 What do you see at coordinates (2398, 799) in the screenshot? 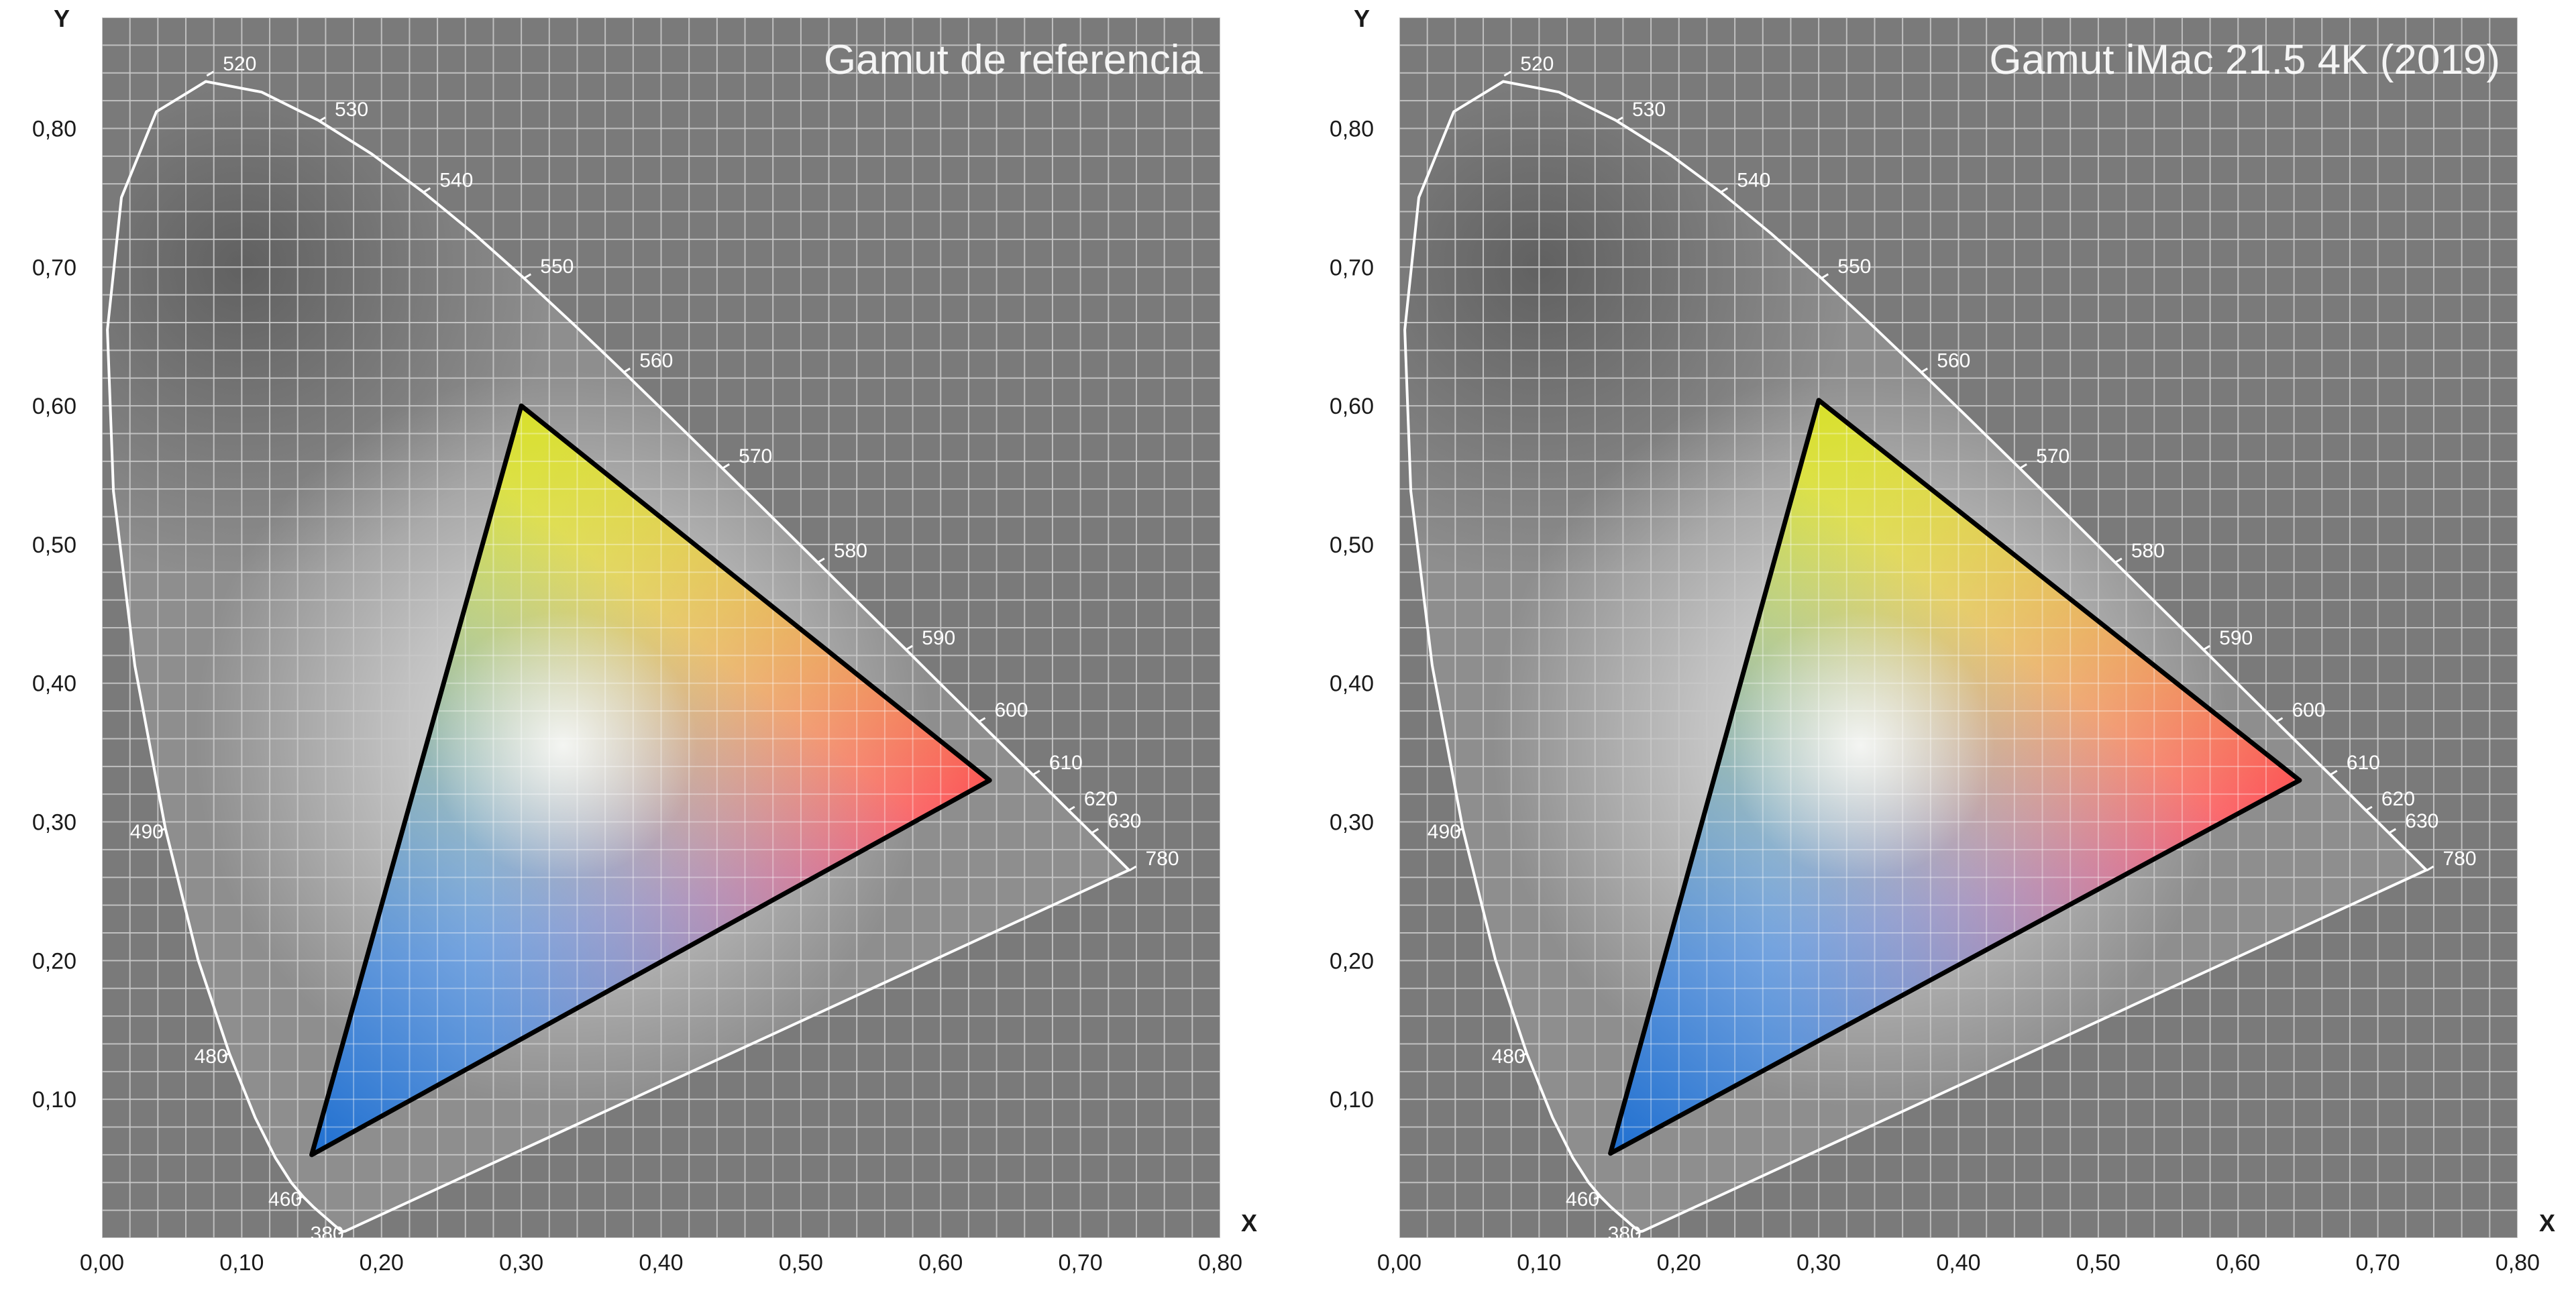
I see `wavelength-label: 620` at bounding box center [2398, 799].